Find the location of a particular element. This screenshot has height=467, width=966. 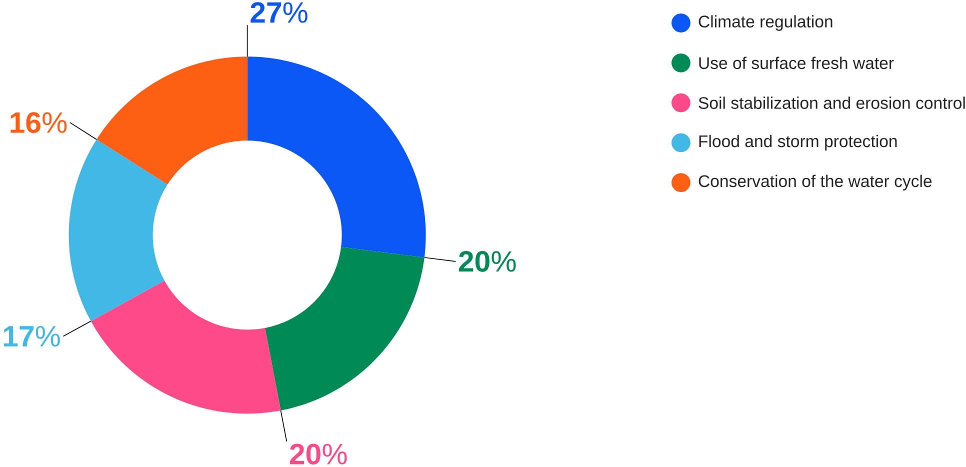

legend-label: Flood and storm protection is located at coordinates (798, 143).